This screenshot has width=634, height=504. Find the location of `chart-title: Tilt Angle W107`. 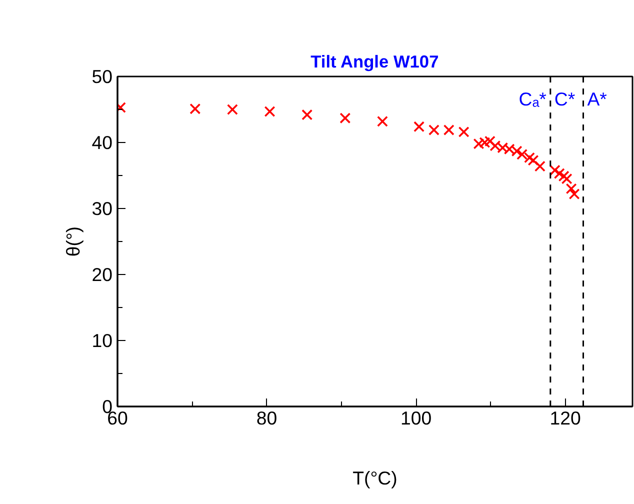

chart-title: Tilt Angle W107 is located at coordinates (374, 62).